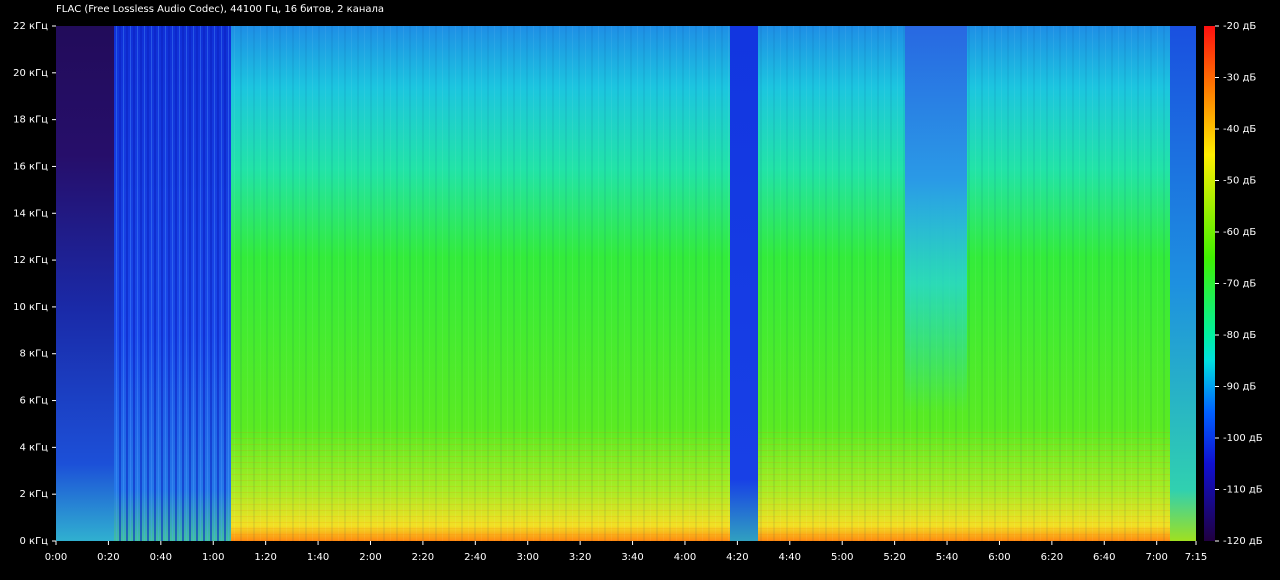 Image resolution: width=1280 pixels, height=580 pixels. Describe the element at coordinates (999, 557) in the screenshot. I see `x-tick-label: 6:00` at that location.